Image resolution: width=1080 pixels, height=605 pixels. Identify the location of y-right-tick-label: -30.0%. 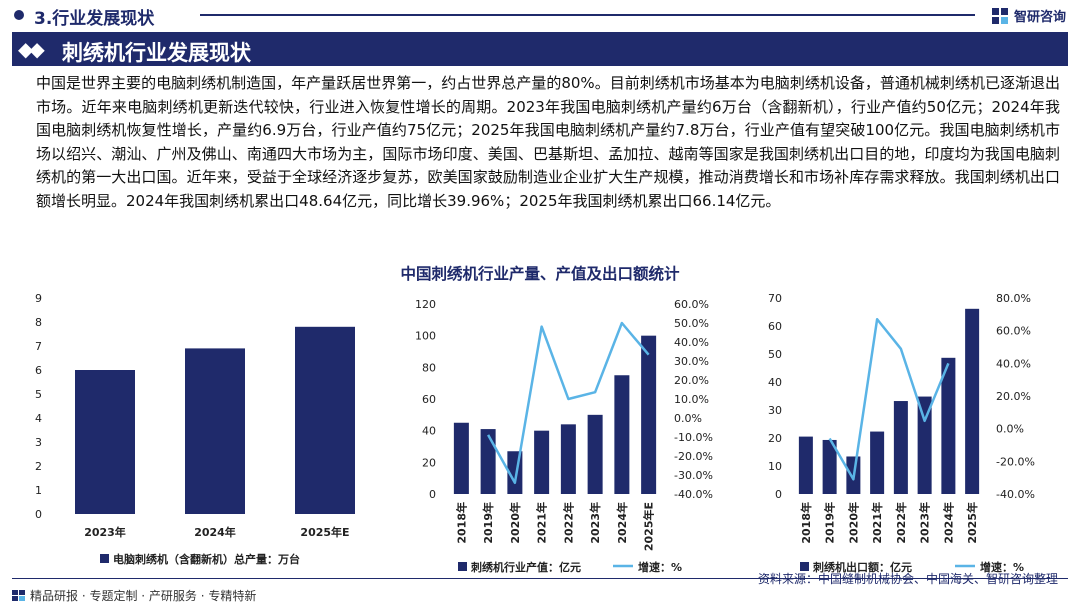
(693, 475).